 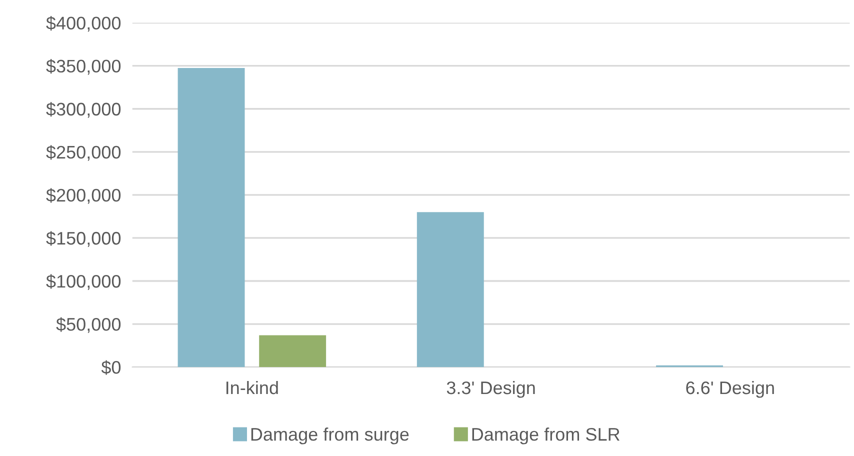 What do you see at coordinates (83, 282) in the screenshot?
I see `y-tick-label: $100,000` at bounding box center [83, 282].